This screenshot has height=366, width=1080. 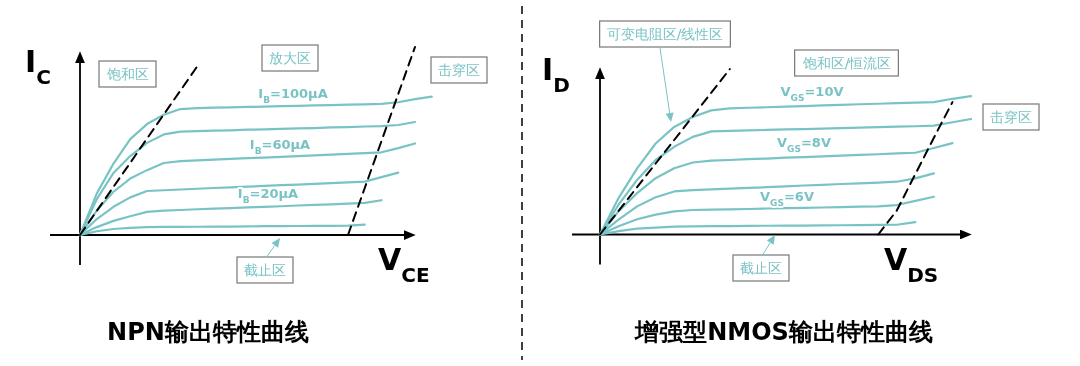 I want to click on annotation: 饱和区, so click(x=127, y=74).